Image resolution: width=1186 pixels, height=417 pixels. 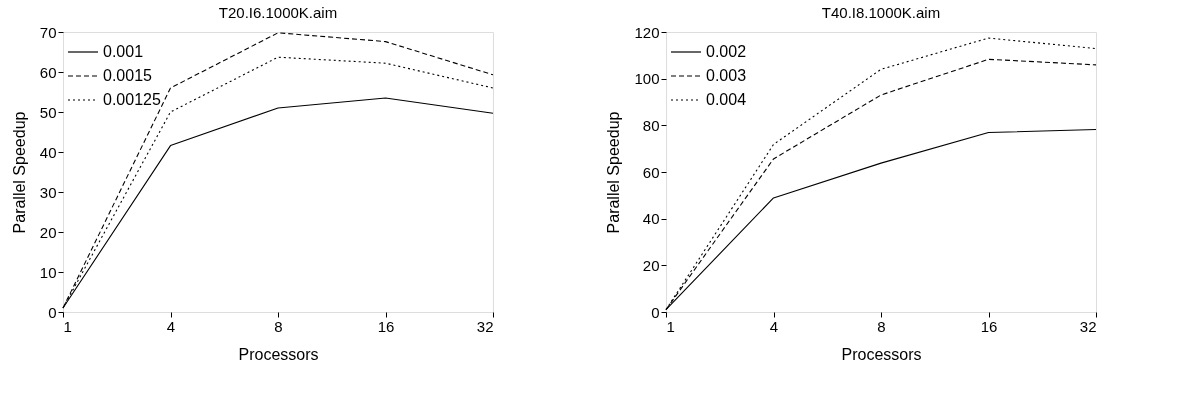 What do you see at coordinates (726, 51) in the screenshot?
I see `legend-label: 0.002` at bounding box center [726, 51].